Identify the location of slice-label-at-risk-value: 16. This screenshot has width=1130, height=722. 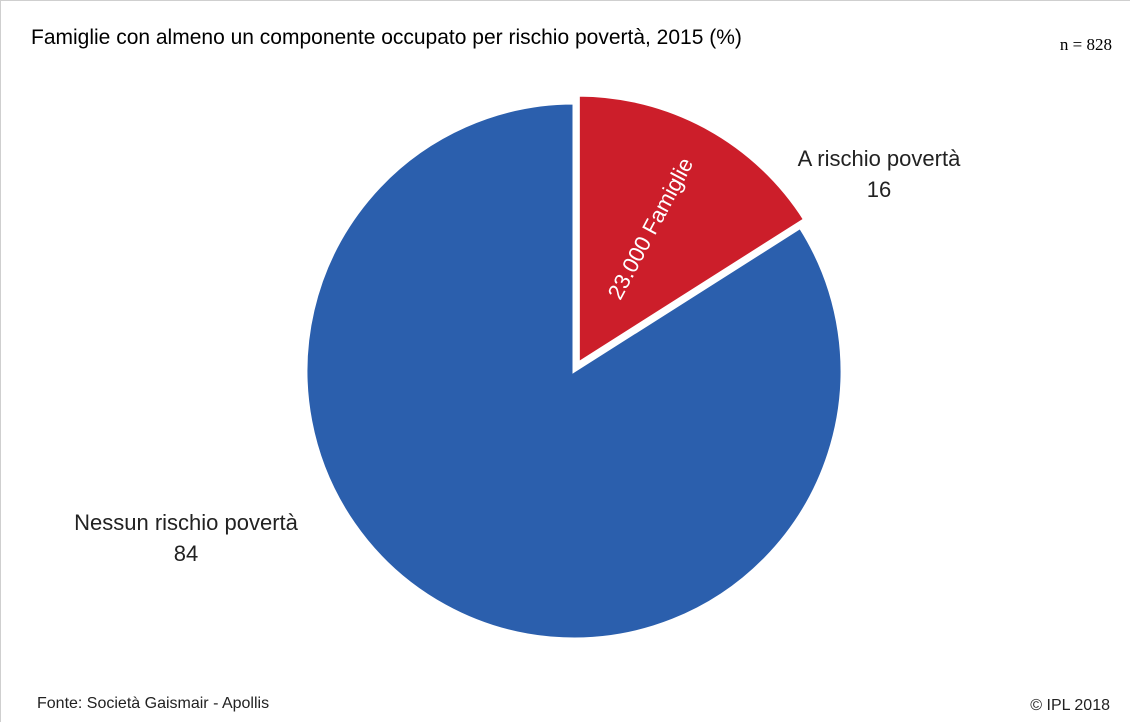
(879, 189).